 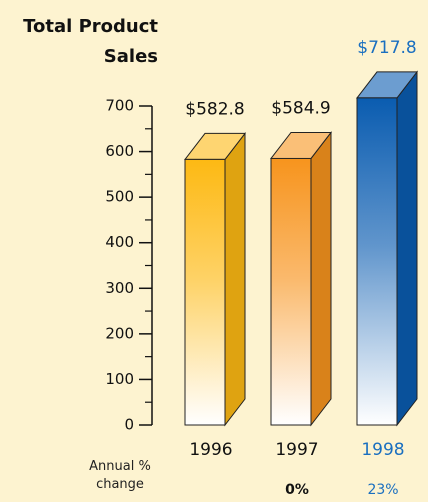 I want to click on change-value: 0%, so click(x=297, y=490).